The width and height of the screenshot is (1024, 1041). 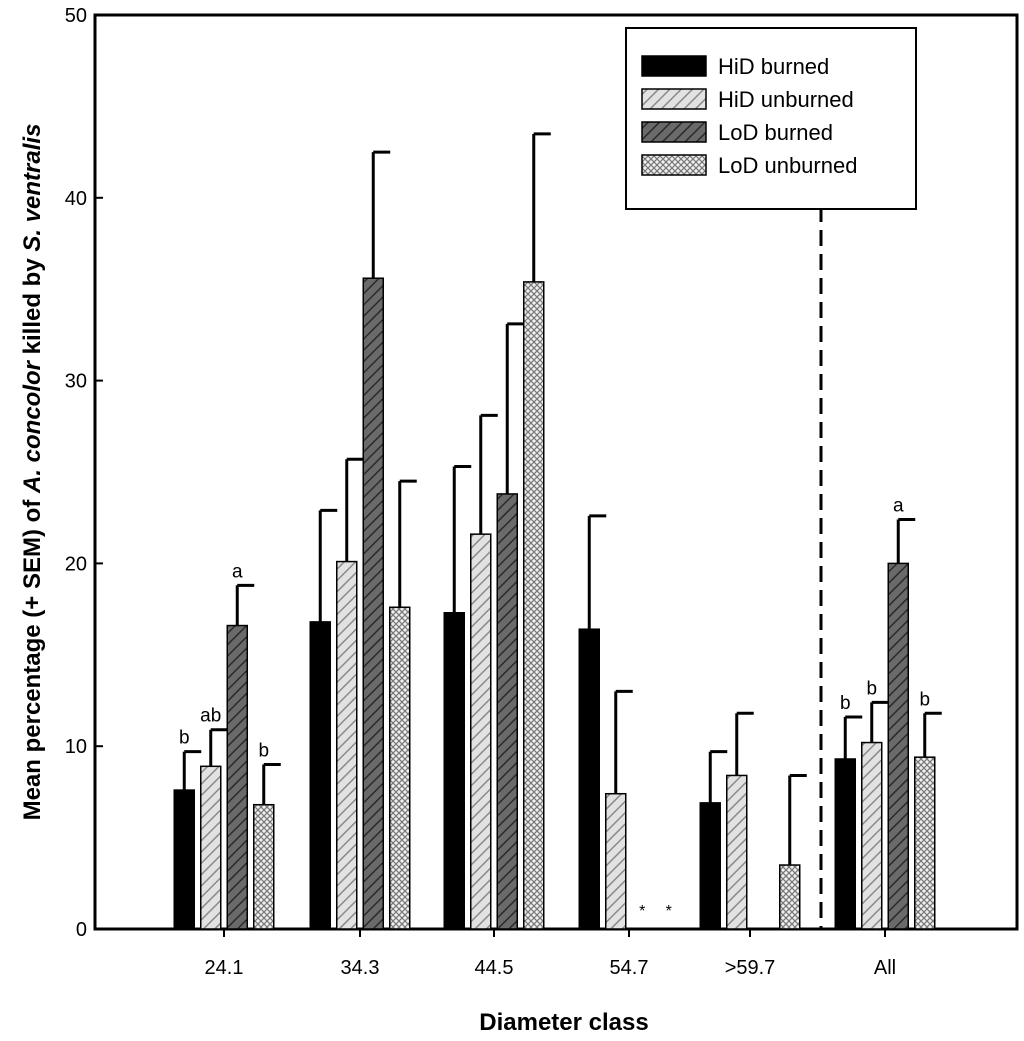 What do you see at coordinates (674, 165) in the screenshot?
I see `legend-swatch-lod-unburned` at bounding box center [674, 165].